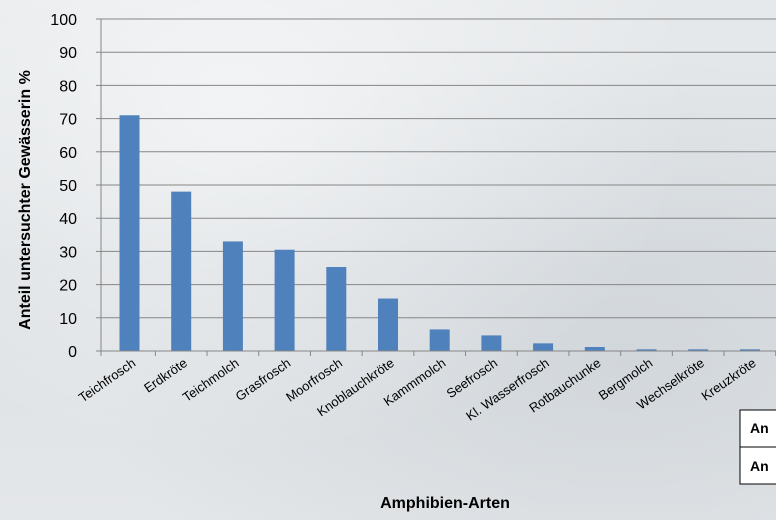 This screenshot has width=776, height=520. I want to click on y-tick-labels: 0 10 20 30 40 50 60 70 80 90 100, so click(75, 186).